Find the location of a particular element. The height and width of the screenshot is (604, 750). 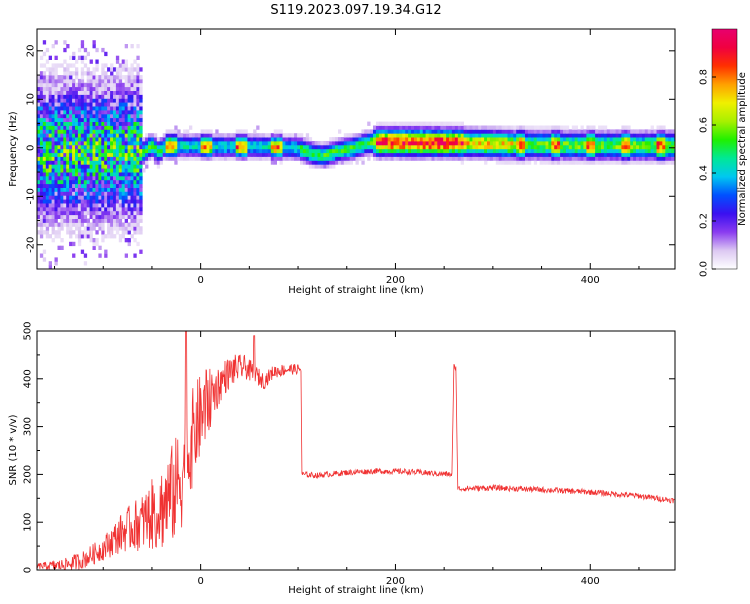

spectrogram-xtick-label: 0 is located at coordinates (200, 280).